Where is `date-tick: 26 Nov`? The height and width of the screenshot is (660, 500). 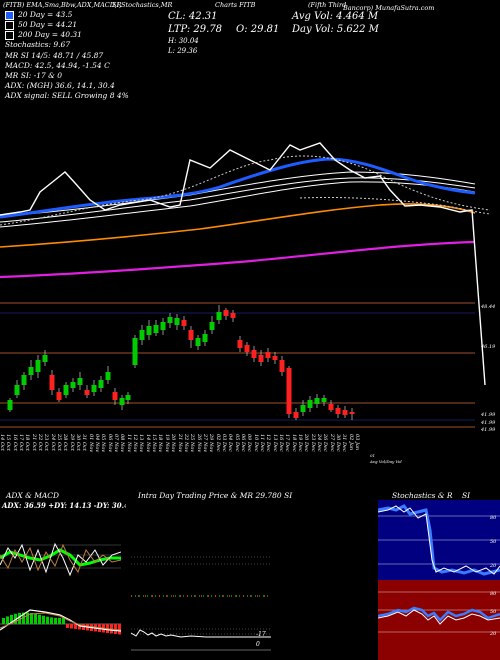
date-tick: 26 Nov is located at coordinates (198, 443).